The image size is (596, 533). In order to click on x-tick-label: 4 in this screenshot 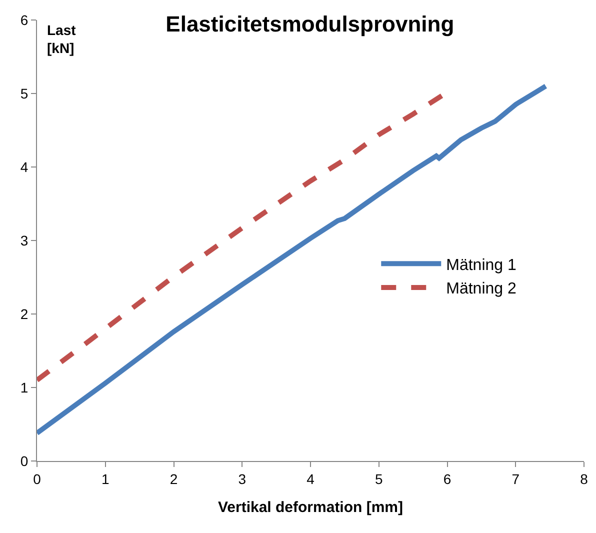, I will do `click(310, 478)`.